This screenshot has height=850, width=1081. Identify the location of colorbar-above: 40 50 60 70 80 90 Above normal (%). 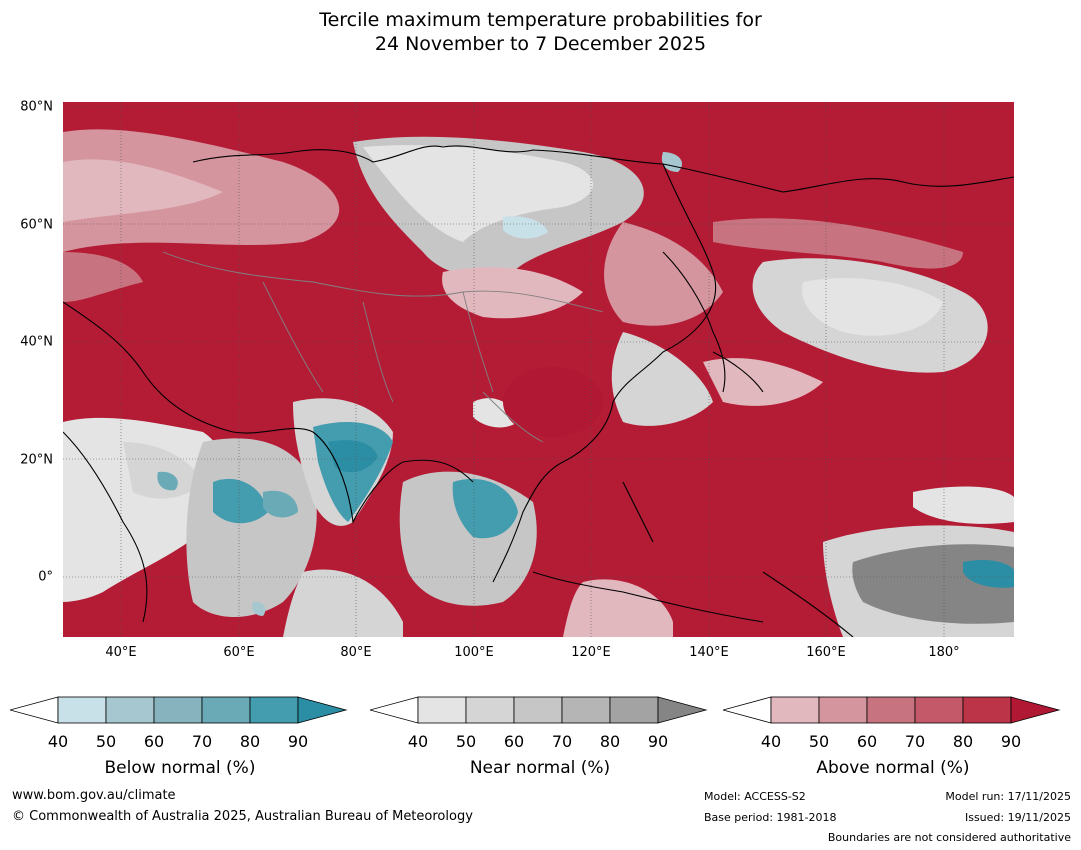
(893, 737).